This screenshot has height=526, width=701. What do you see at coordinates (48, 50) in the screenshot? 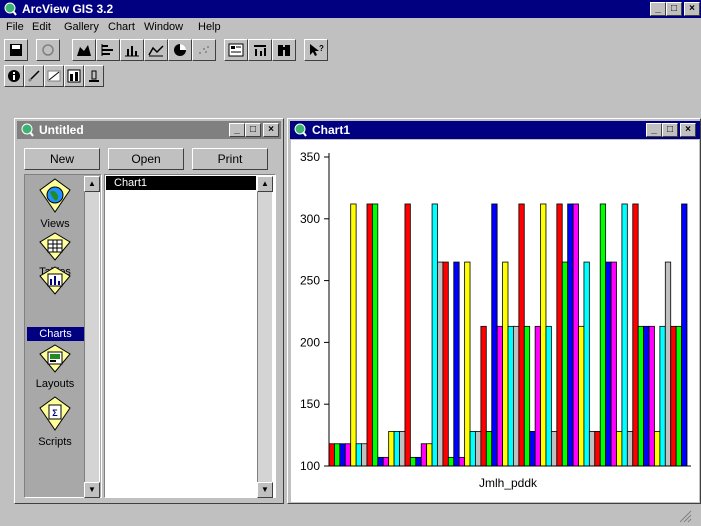
I see `chart-properties-button` at bounding box center [48, 50].